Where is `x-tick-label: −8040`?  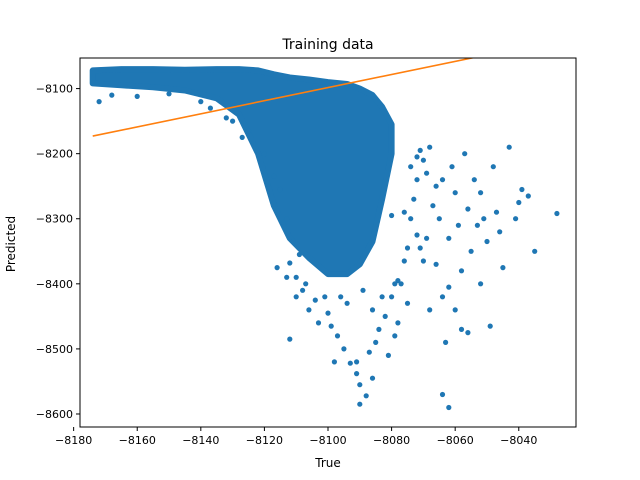
x-tick-label: −8040 is located at coordinates (518, 440).